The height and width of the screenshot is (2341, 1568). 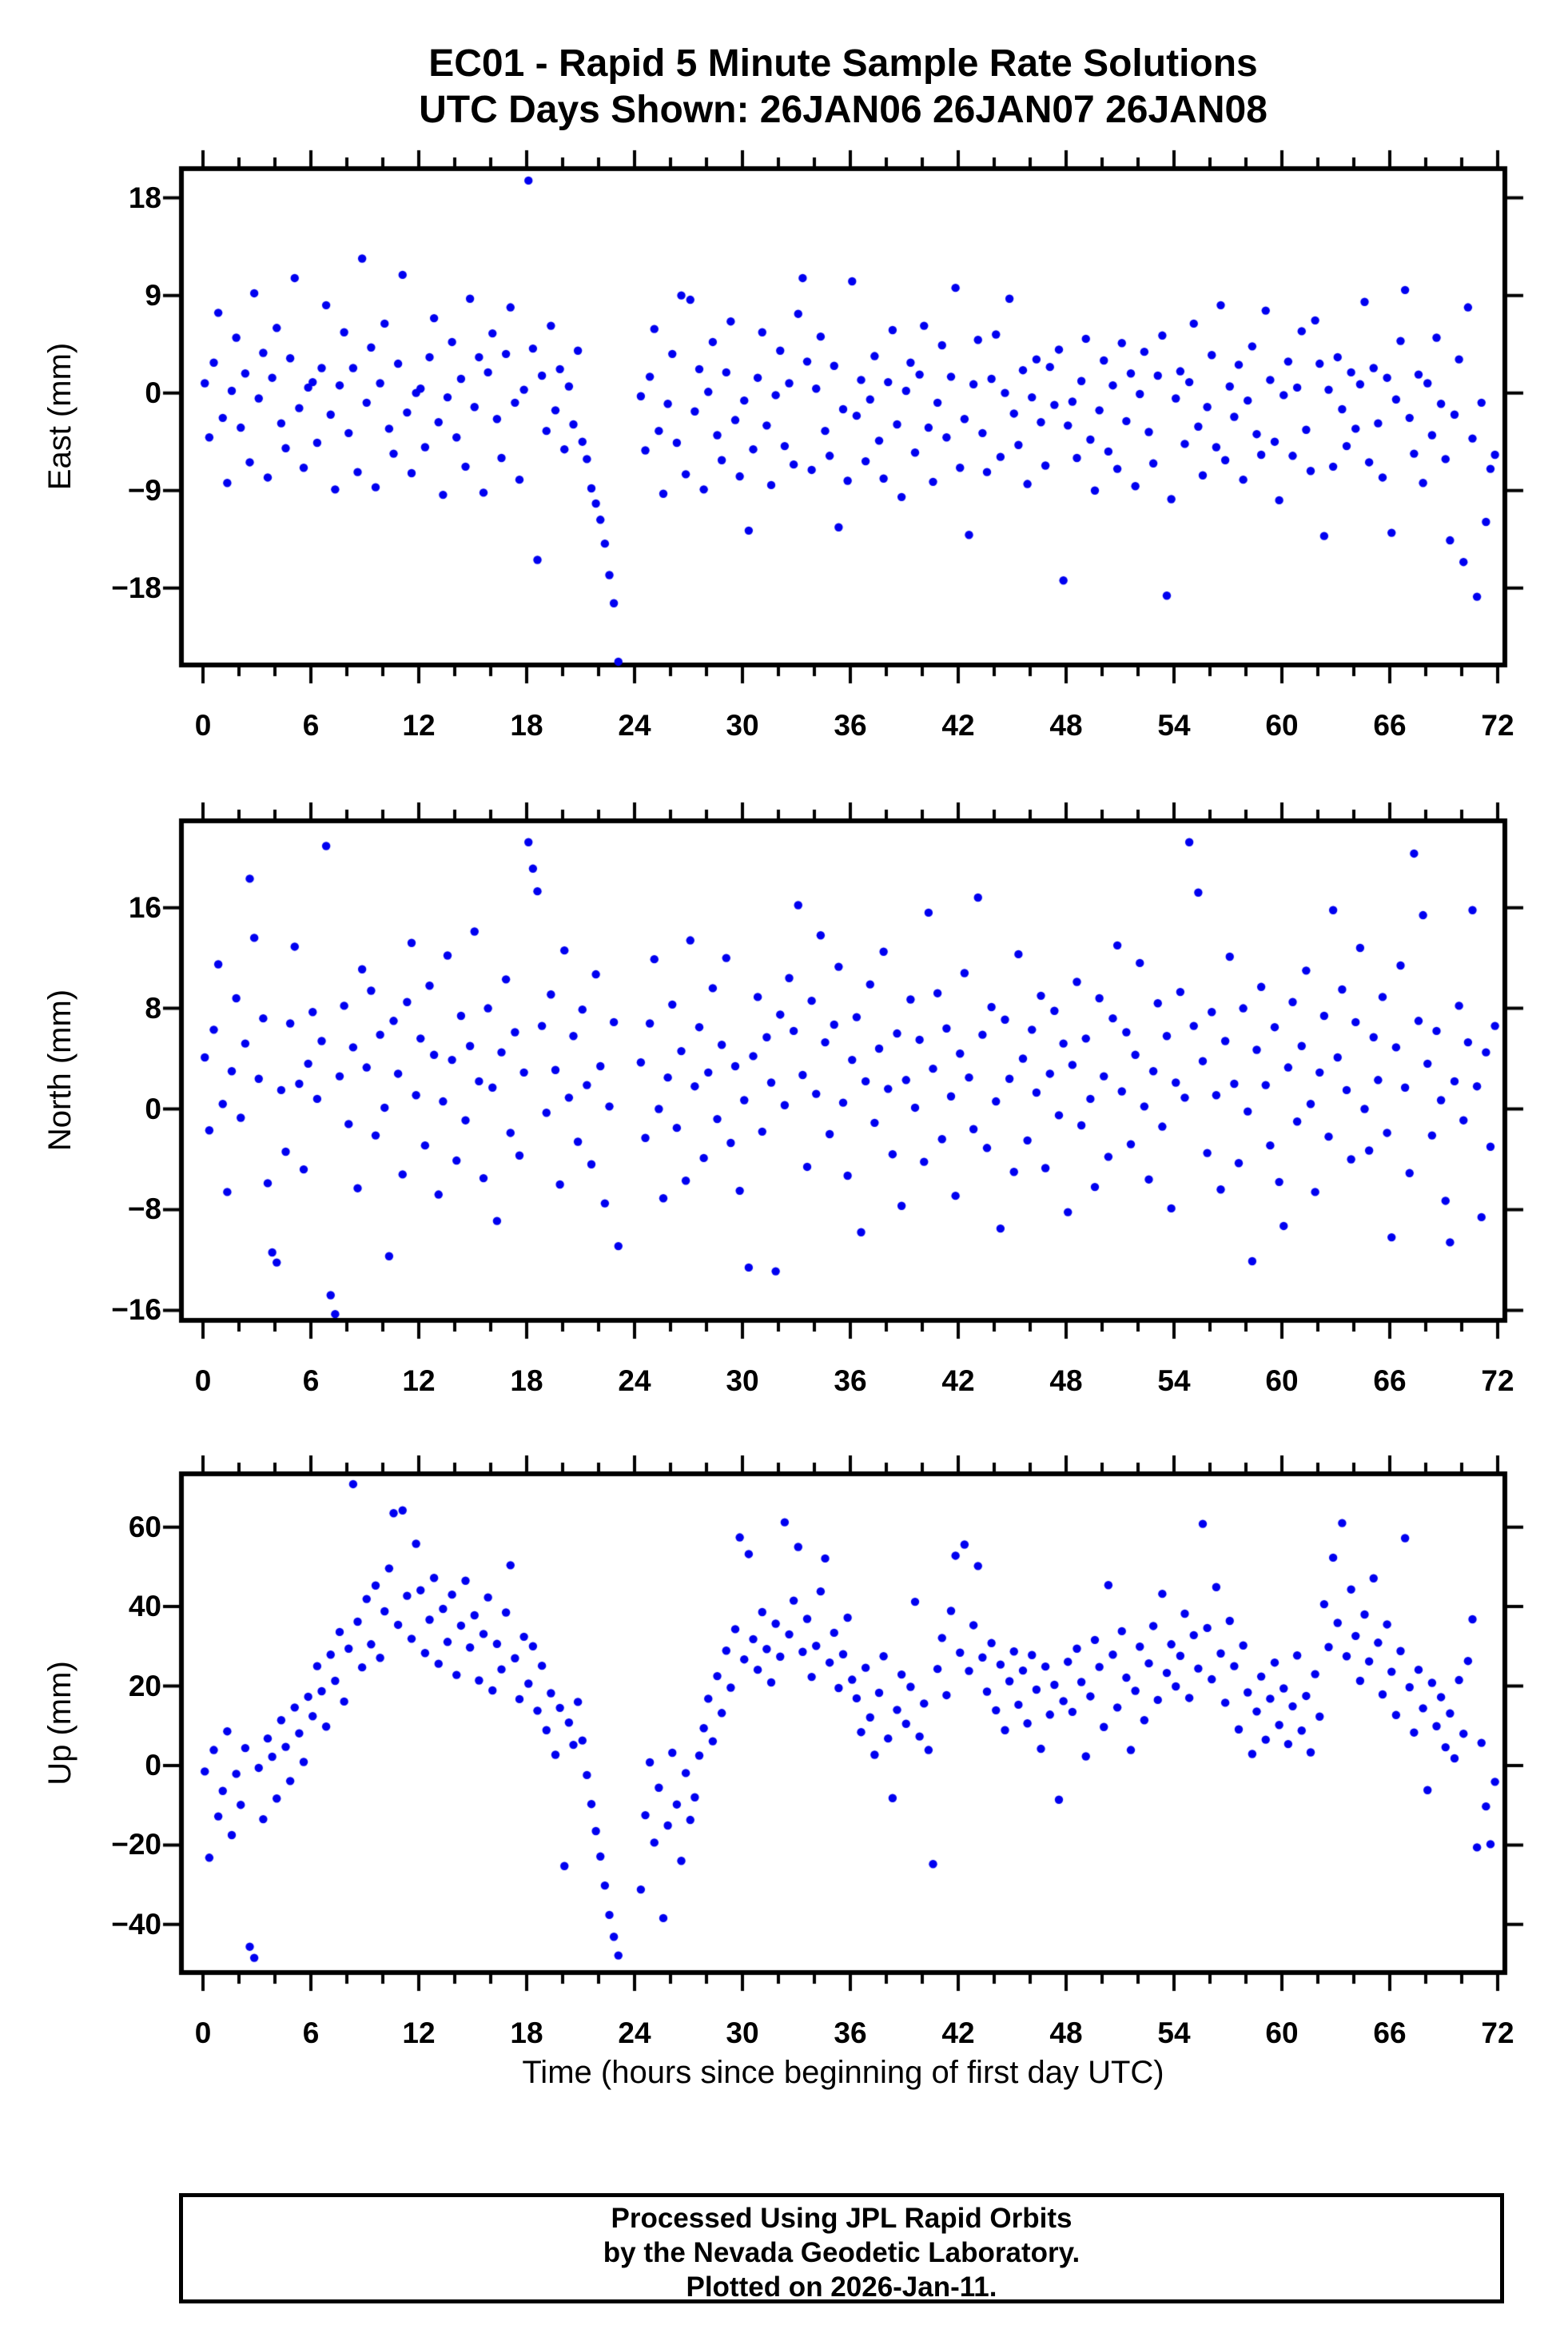 What do you see at coordinates (144, 1527) in the screenshot?
I see `y-tick-label: 60` at bounding box center [144, 1527].